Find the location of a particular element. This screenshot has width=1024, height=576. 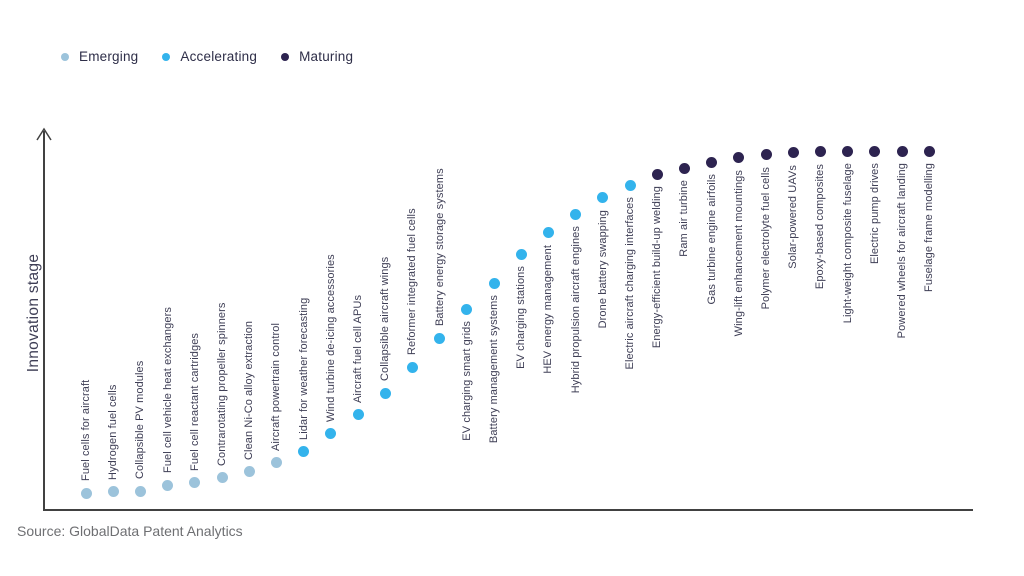

legend-item-accelerating: Accelerating is located at coordinates (209, 56).